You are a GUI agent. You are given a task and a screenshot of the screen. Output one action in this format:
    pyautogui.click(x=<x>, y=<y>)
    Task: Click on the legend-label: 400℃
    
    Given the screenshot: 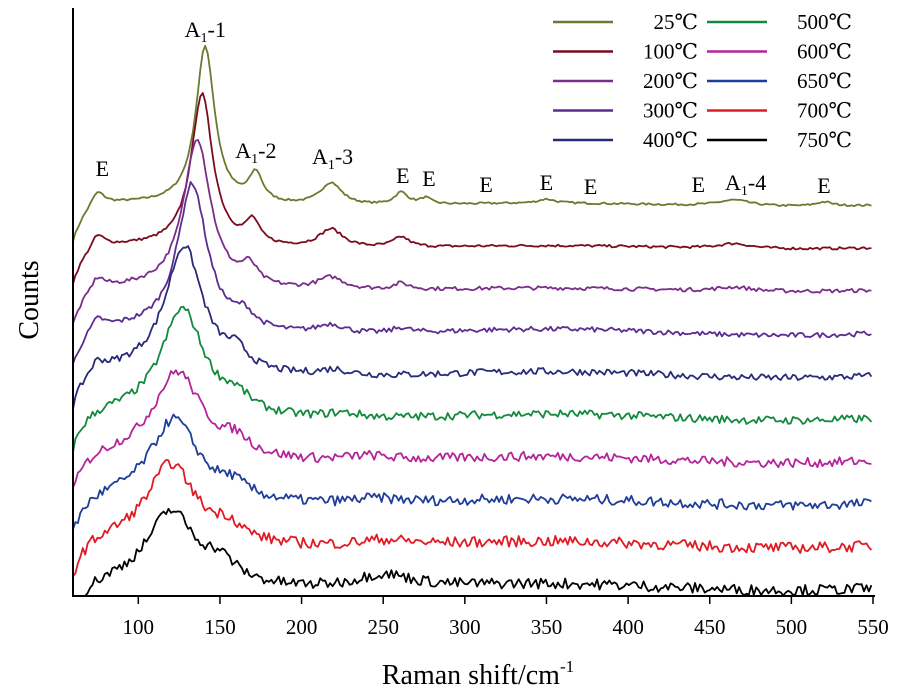 What is the action you would take?
    pyautogui.click(x=670, y=140)
    